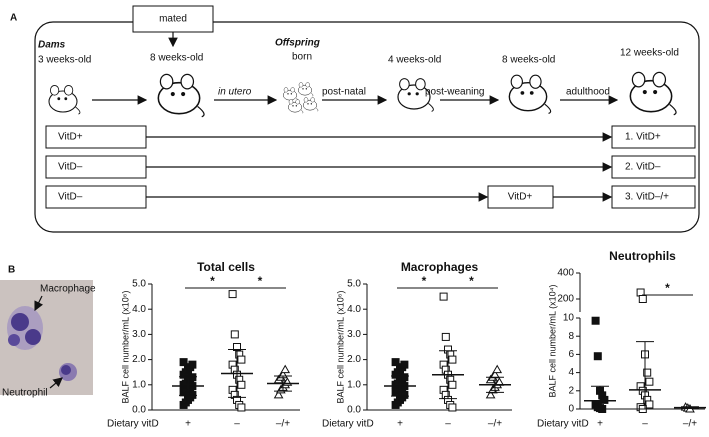  I want to click on cell-label: Macrophage, so click(68, 289).